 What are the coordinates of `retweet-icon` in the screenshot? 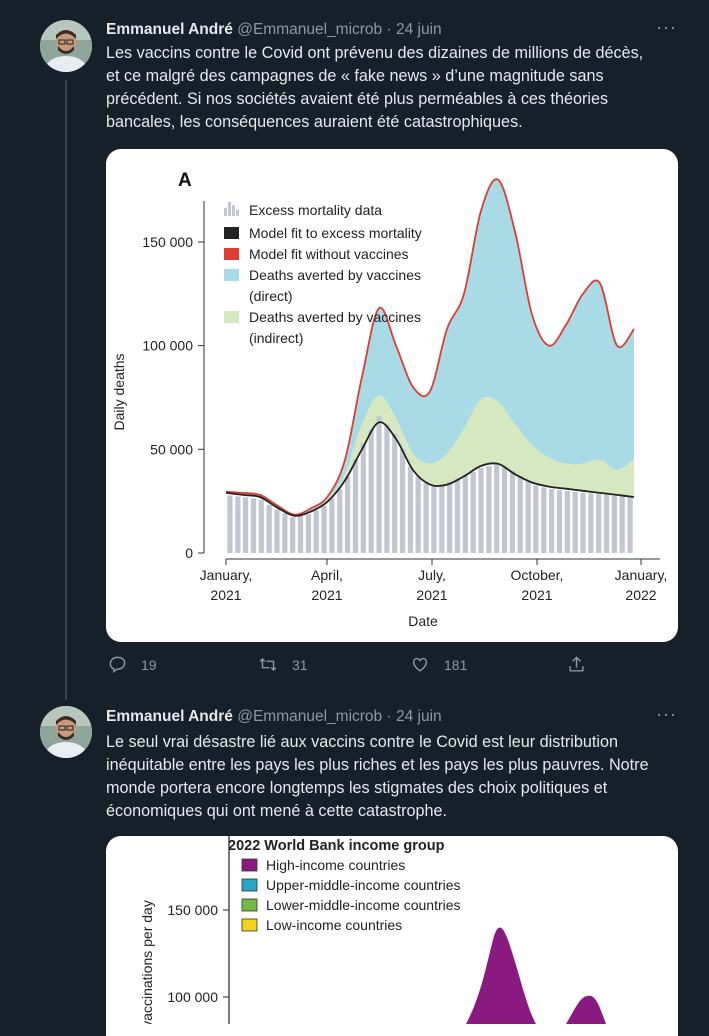 It's located at (268, 664).